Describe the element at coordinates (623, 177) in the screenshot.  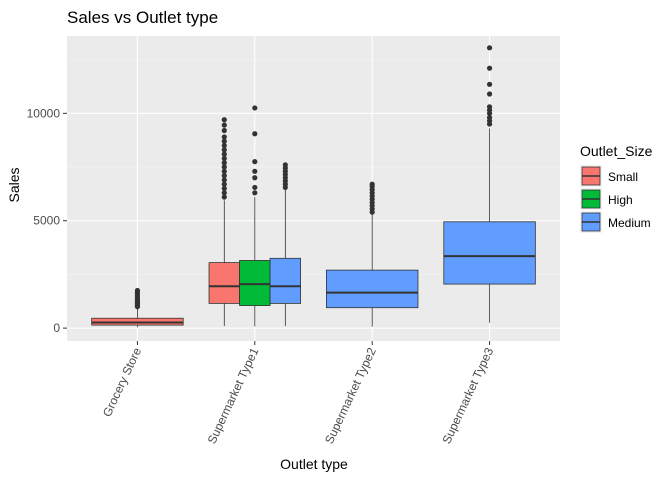
I see `legend-label: Small` at that location.